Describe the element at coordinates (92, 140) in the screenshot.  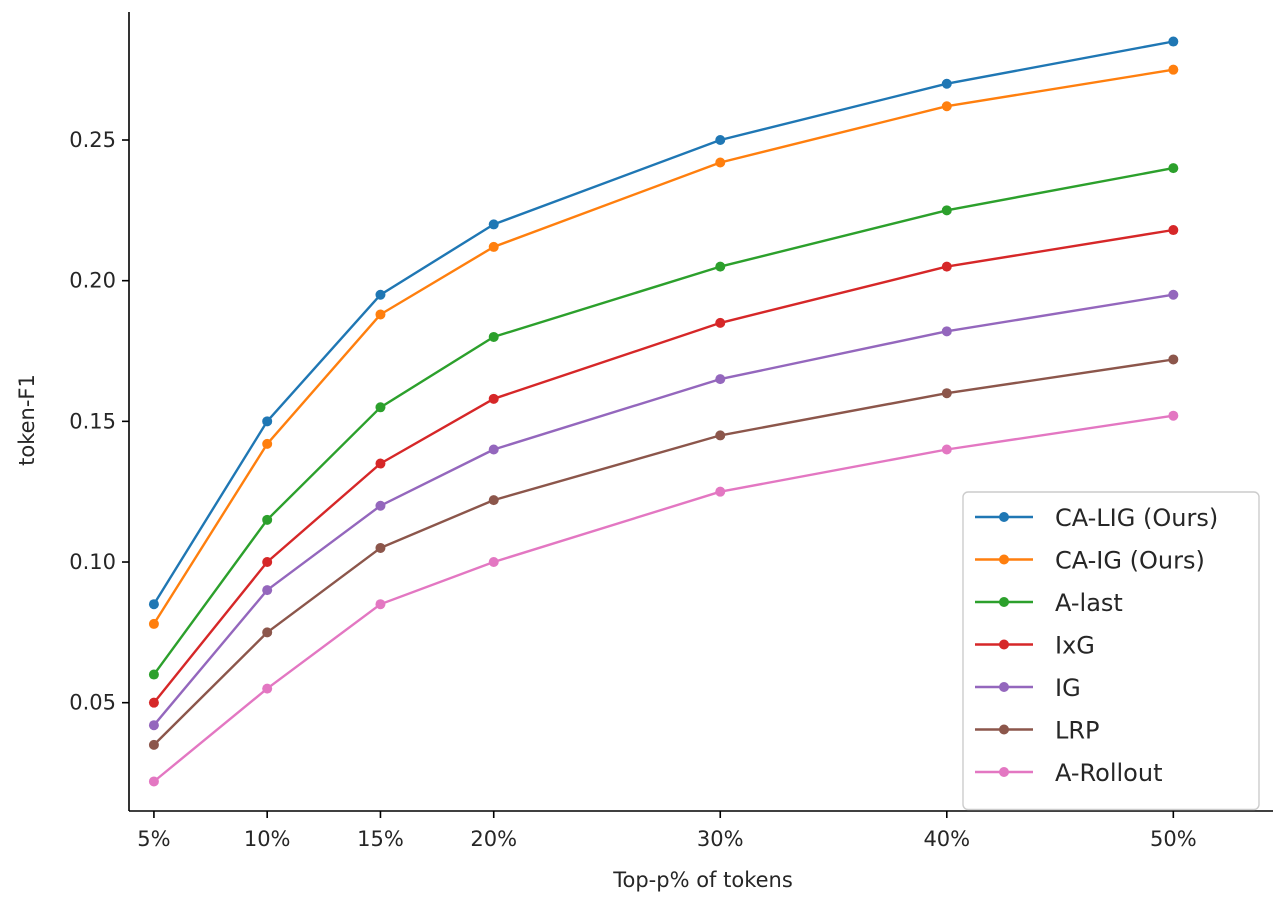
I see `y-tick-label: 0.25` at that location.